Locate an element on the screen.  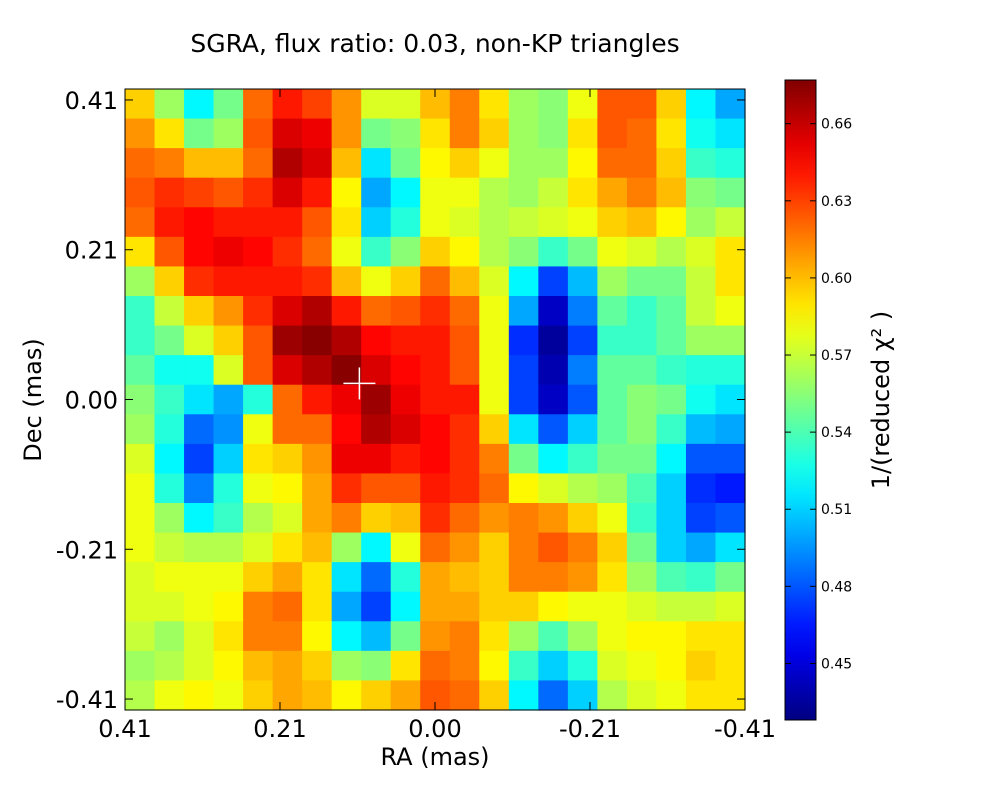
x-tick-label: 0.00 is located at coordinates (434, 729).